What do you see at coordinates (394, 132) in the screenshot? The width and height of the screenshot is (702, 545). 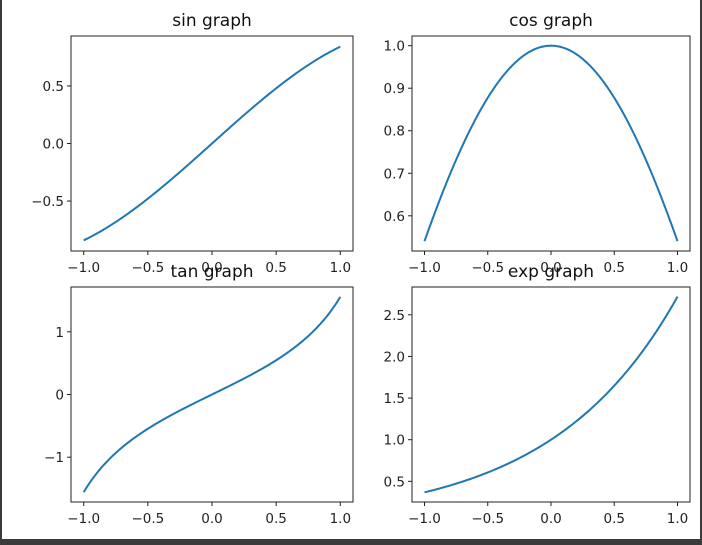 I see `cos-ytick-label: 0.8` at bounding box center [394, 132].